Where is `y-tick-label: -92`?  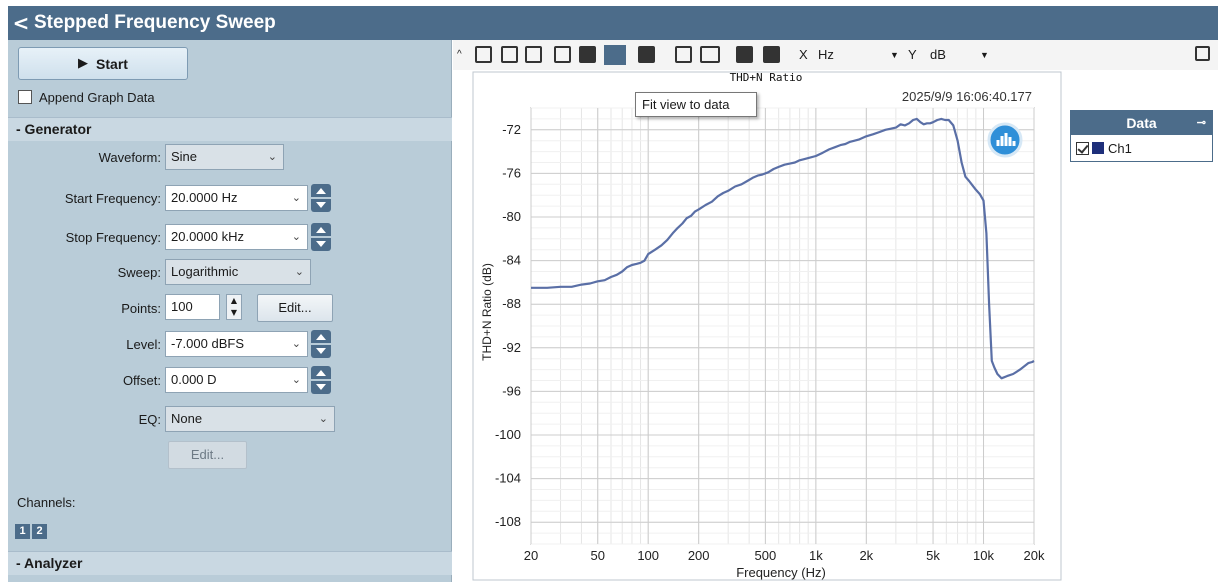
y-tick-label: -92 is located at coordinates (511, 347).